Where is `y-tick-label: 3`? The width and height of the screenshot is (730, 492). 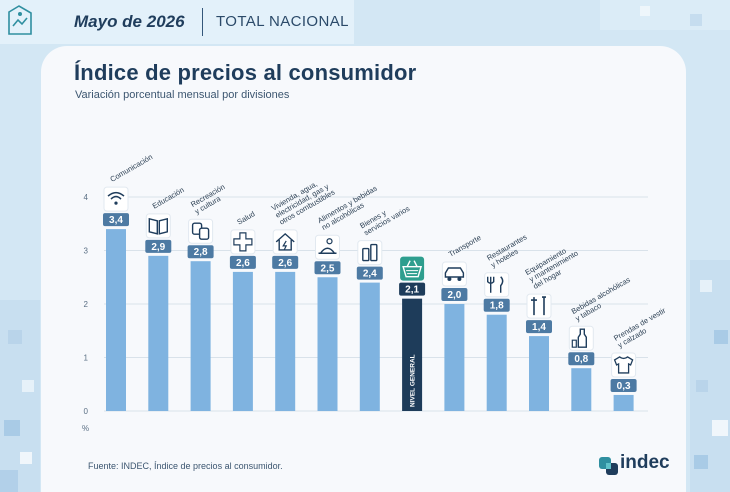
y-tick-label: 3 is located at coordinates (86, 251).